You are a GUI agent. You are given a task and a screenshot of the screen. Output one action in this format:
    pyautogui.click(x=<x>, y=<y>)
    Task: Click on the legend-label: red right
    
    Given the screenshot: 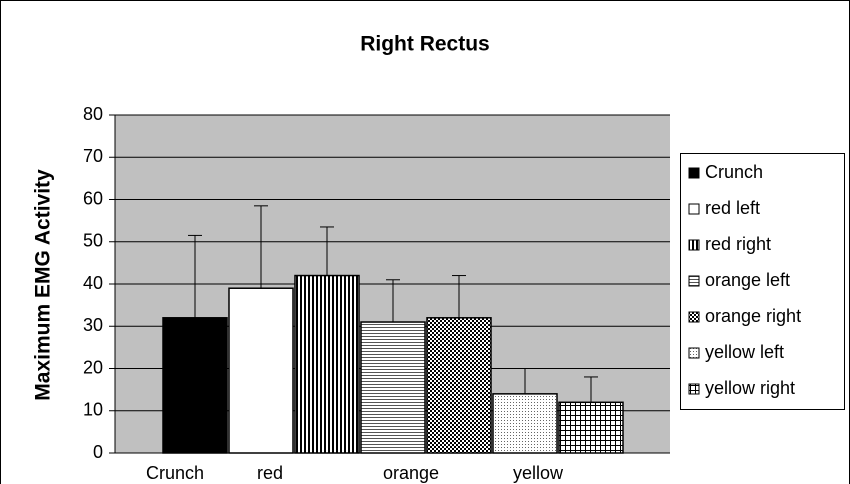 What is the action you would take?
    pyautogui.click(x=738, y=244)
    